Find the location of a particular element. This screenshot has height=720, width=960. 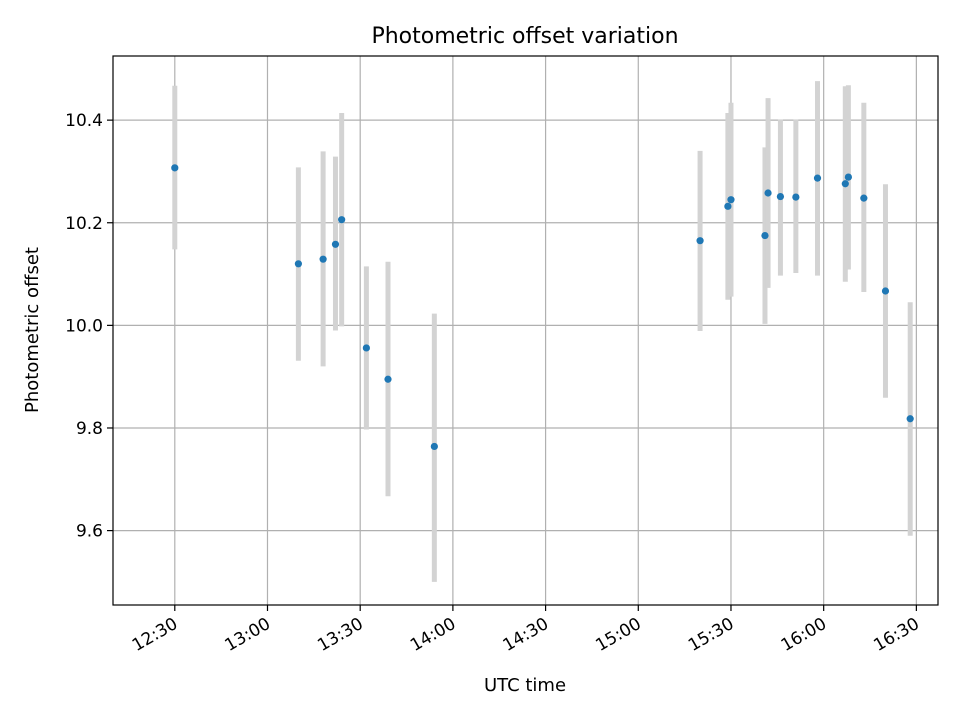

y-tick-label: 9.8 is located at coordinates (89, 429).